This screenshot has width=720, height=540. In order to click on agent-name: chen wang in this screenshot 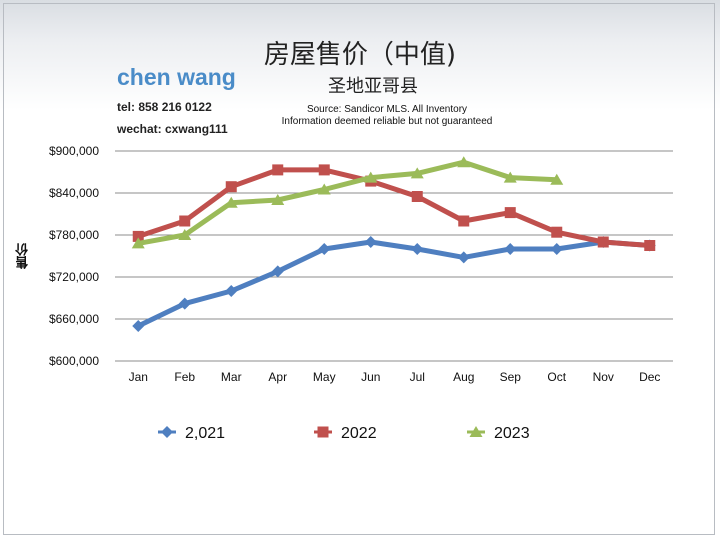, I will do `click(176, 77)`.